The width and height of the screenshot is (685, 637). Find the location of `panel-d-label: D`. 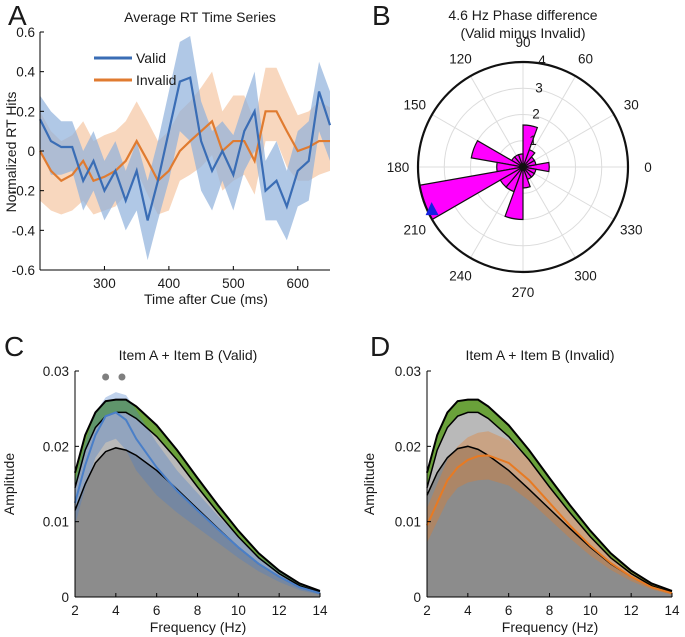

panel-d-label: D is located at coordinates (380, 346).